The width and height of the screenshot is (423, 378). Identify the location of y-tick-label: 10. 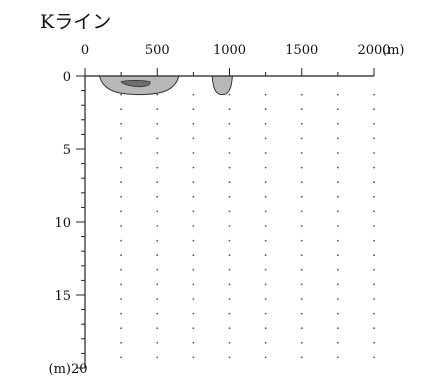
(62, 223).